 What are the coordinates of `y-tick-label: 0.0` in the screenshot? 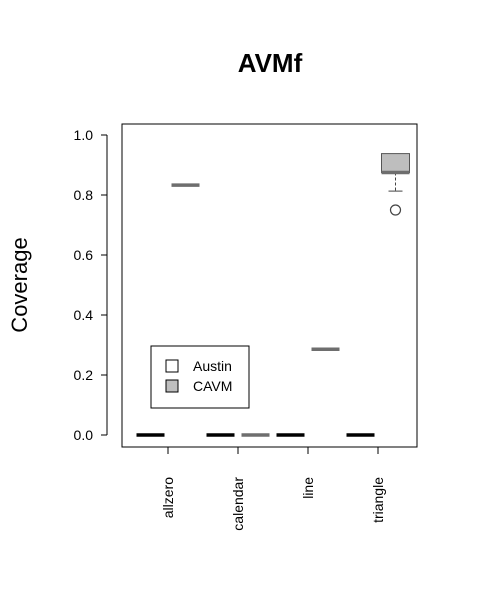 It's located at (84, 435).